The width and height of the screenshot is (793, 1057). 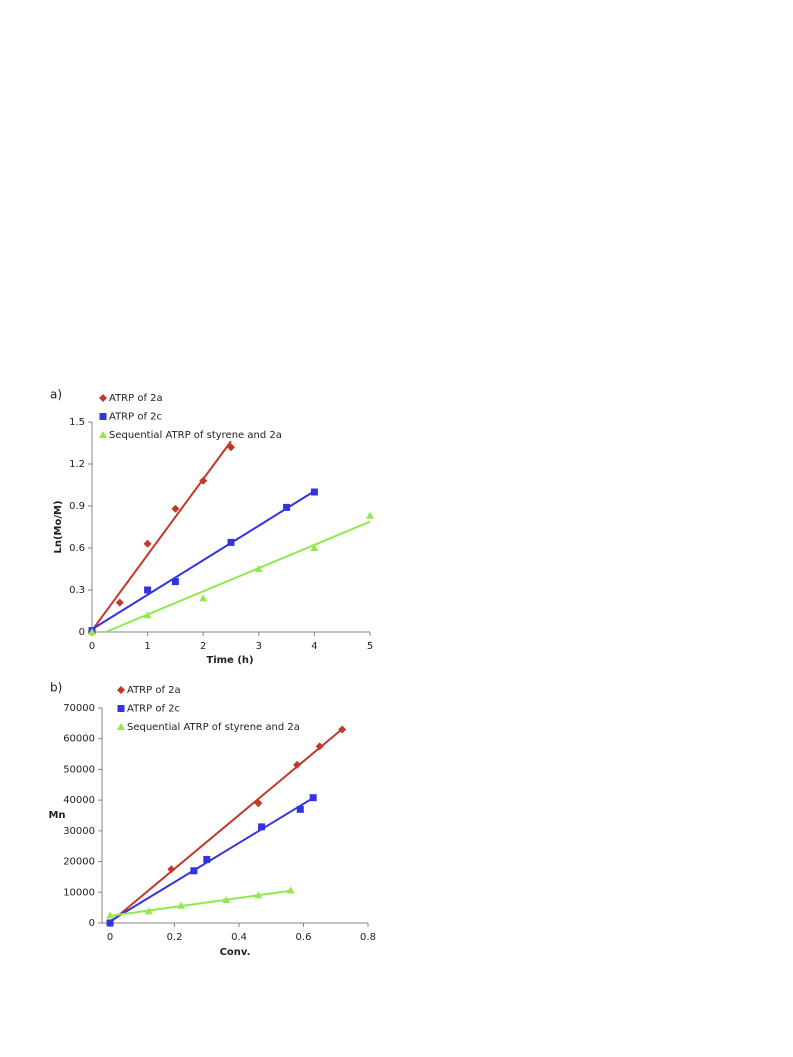 I want to click on x-tick-label: 3, so click(x=259, y=646).